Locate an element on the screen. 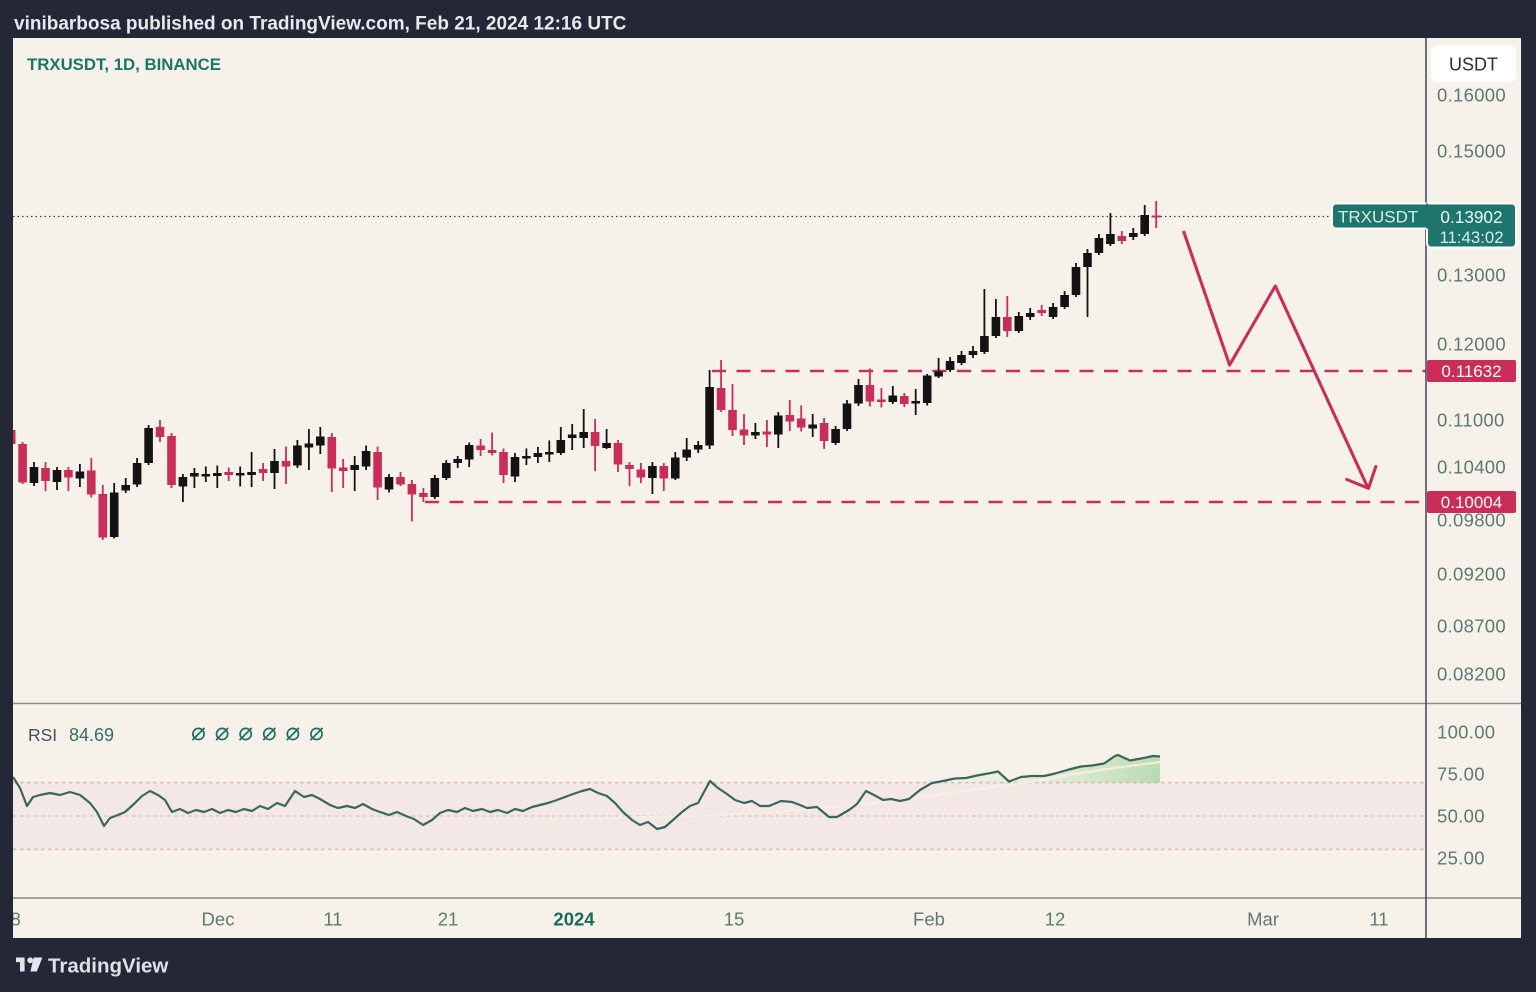 The image size is (1536, 992). svg-text: 0.09200 is located at coordinates (1471, 574).